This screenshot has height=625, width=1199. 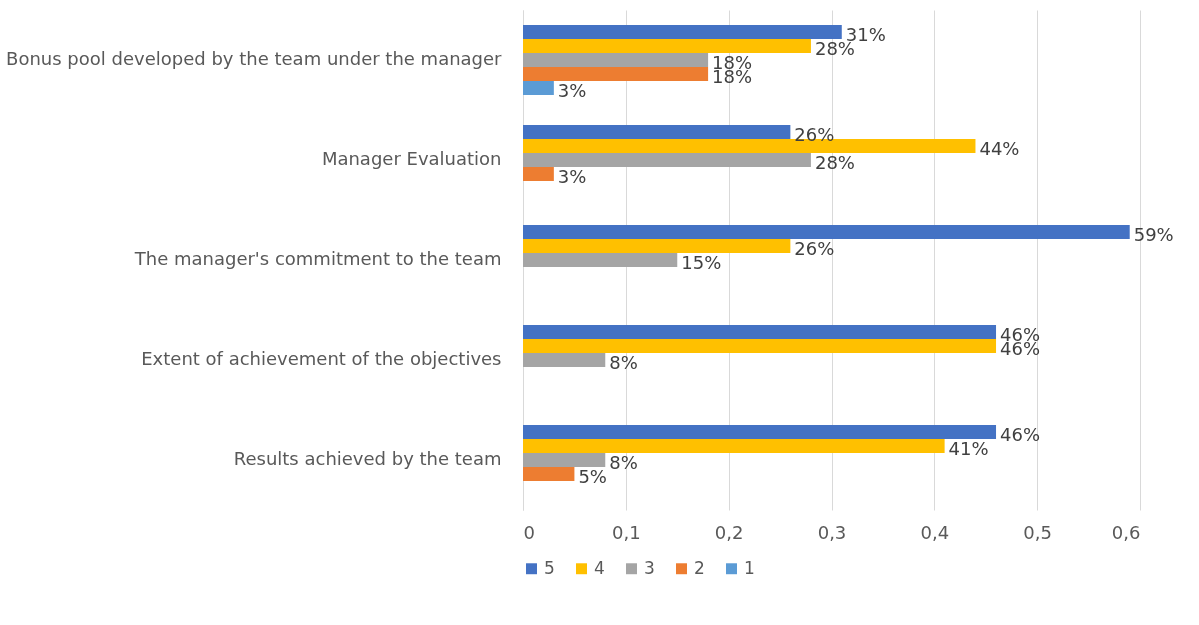 I want to click on x-tick-label: 0,2, so click(x=729, y=532).